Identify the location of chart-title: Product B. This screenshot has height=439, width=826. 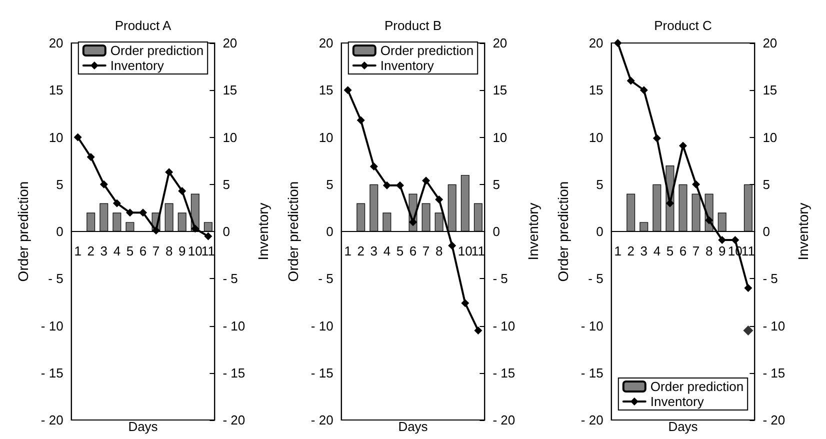
(413, 25).